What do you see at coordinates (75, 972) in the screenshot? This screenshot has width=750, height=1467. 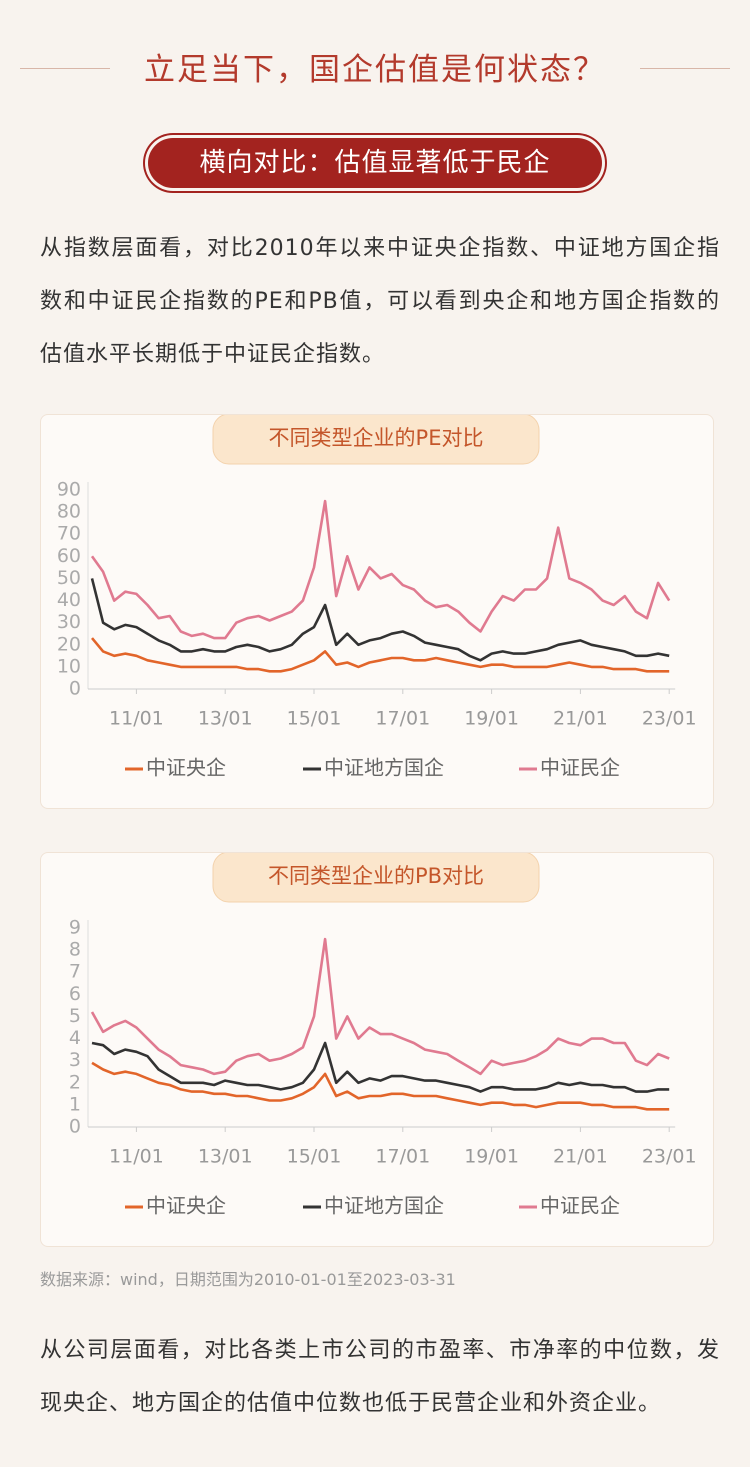 I see `y-tick-label: 7` at bounding box center [75, 972].